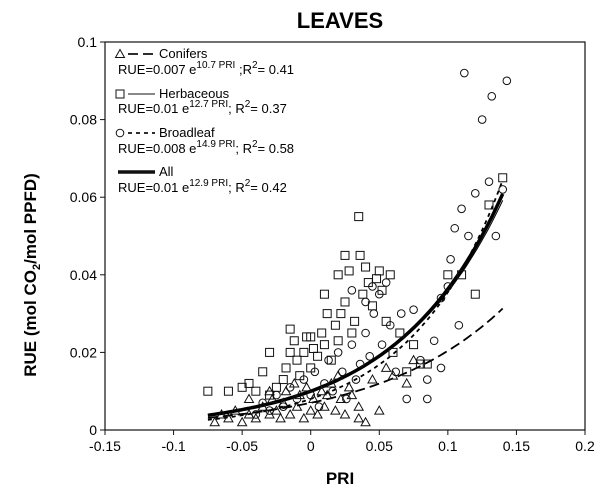  I want to click on x-tick-label: 0.05, so click(379, 446).